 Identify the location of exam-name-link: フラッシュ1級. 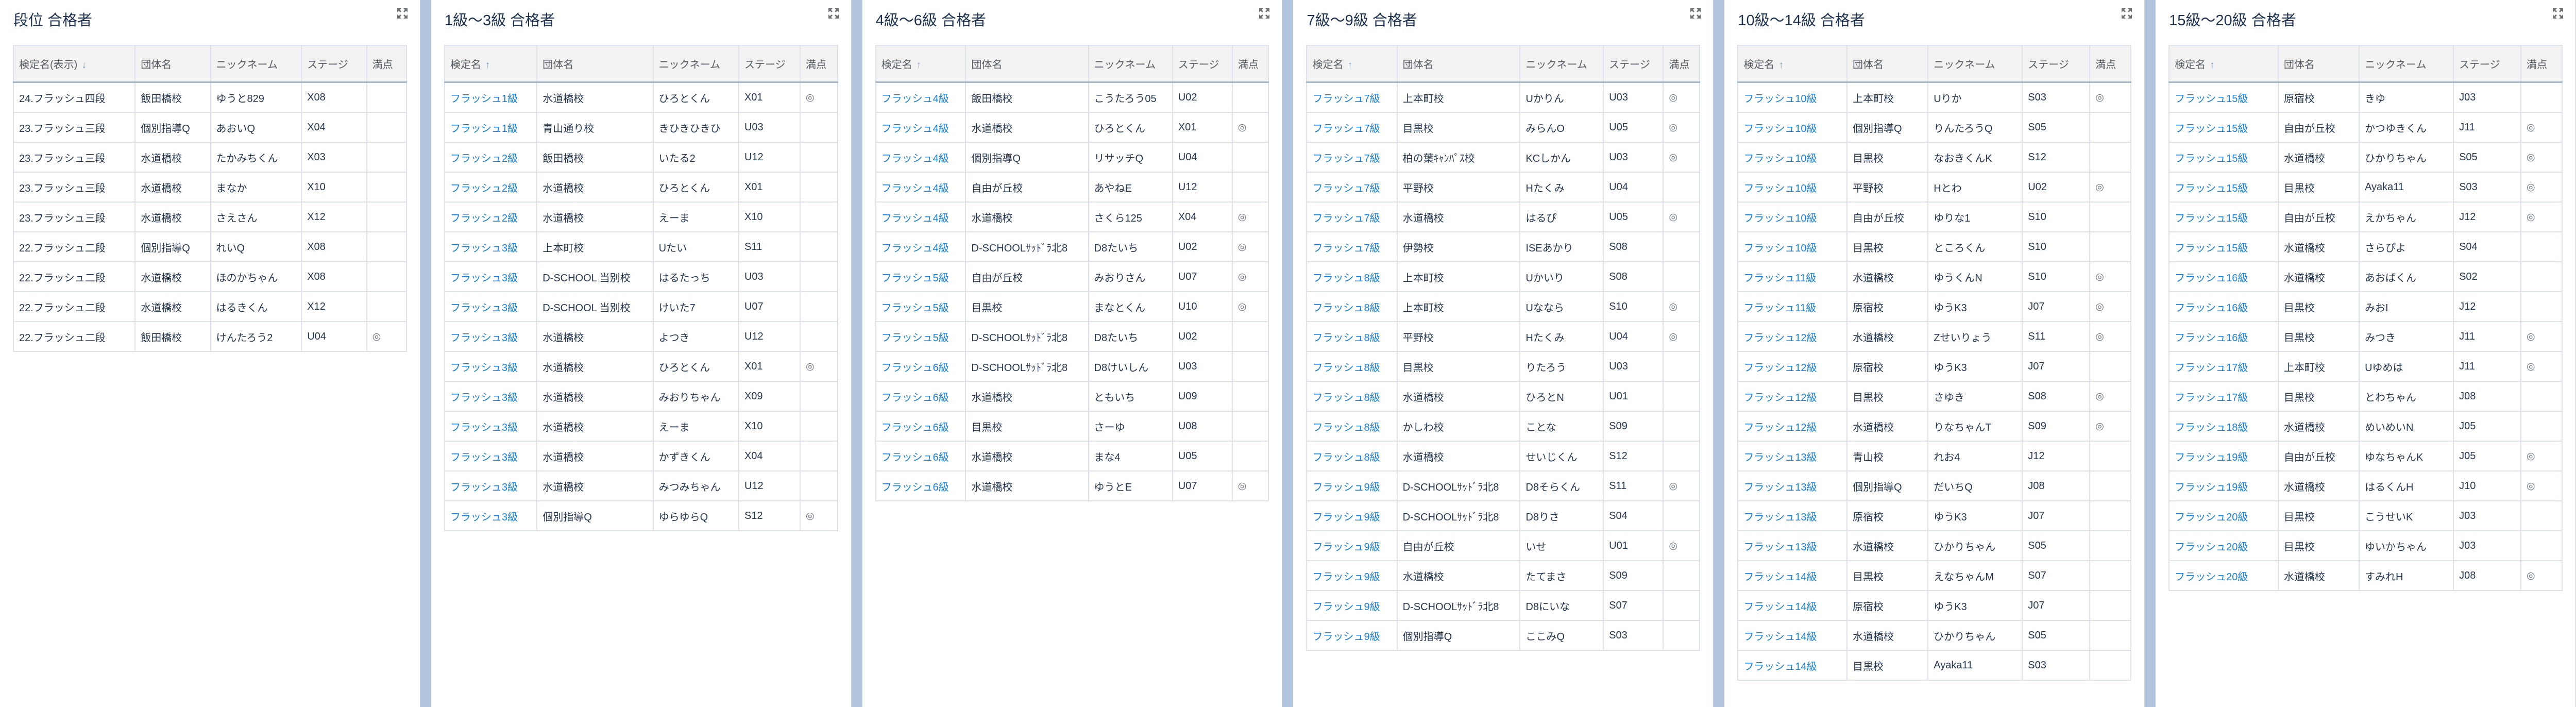
(484, 99).